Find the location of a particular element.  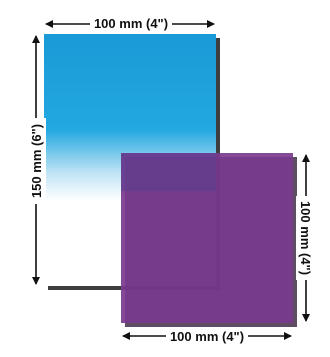

bottom-width-label-bg is located at coordinates (207, 336).